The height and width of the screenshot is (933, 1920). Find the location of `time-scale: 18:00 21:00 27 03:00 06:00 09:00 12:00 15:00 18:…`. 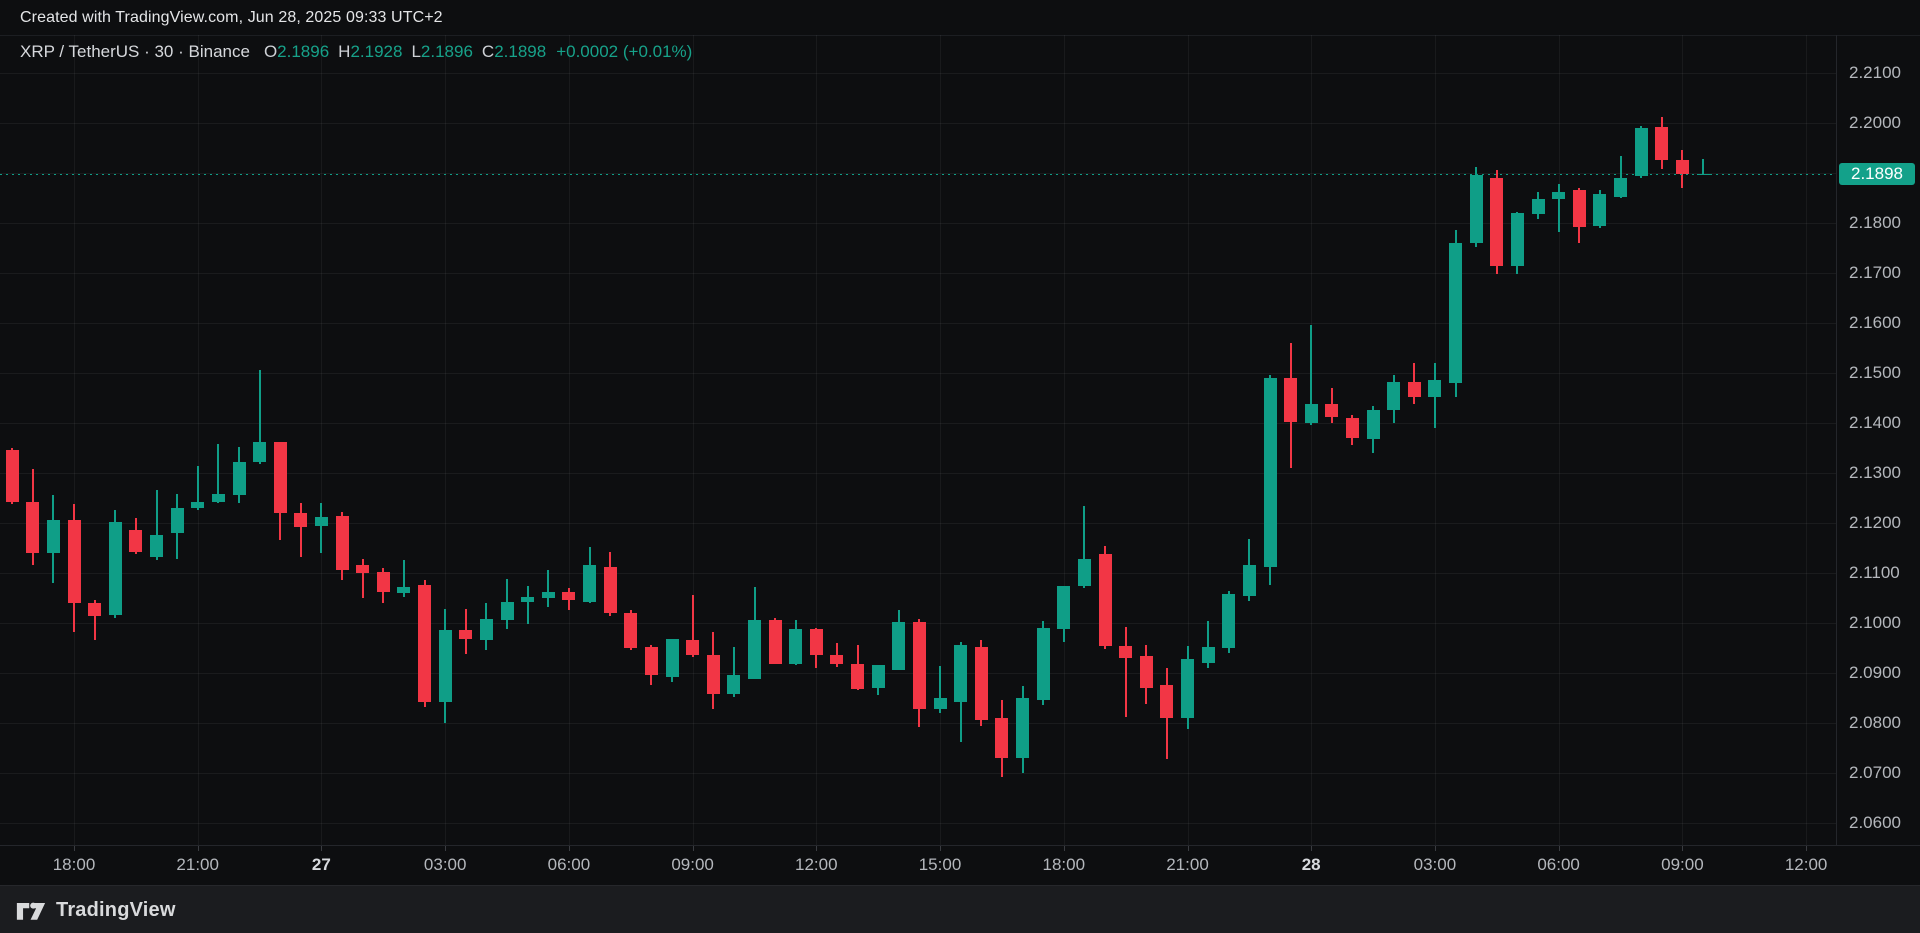

time-scale: 18:00 21:00 27 03:00 06:00 09:00 12:00 15:00 18:… is located at coordinates (960, 865).